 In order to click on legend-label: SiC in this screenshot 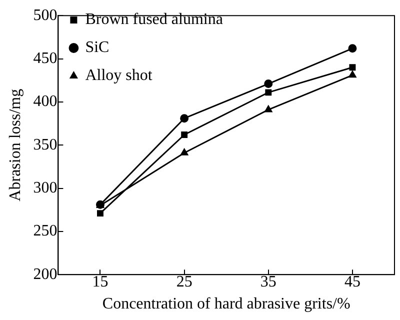, I will do `click(97, 47)`.